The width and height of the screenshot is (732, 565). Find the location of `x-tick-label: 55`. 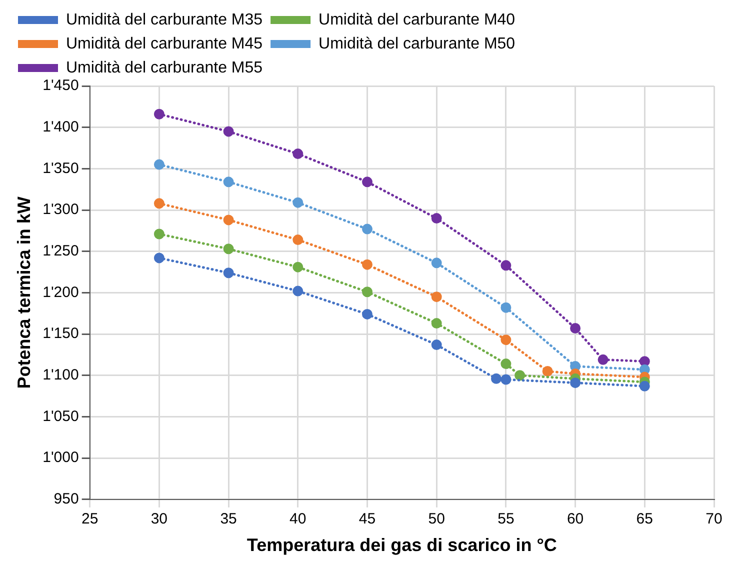

x-tick-label: 55 is located at coordinates (506, 519).